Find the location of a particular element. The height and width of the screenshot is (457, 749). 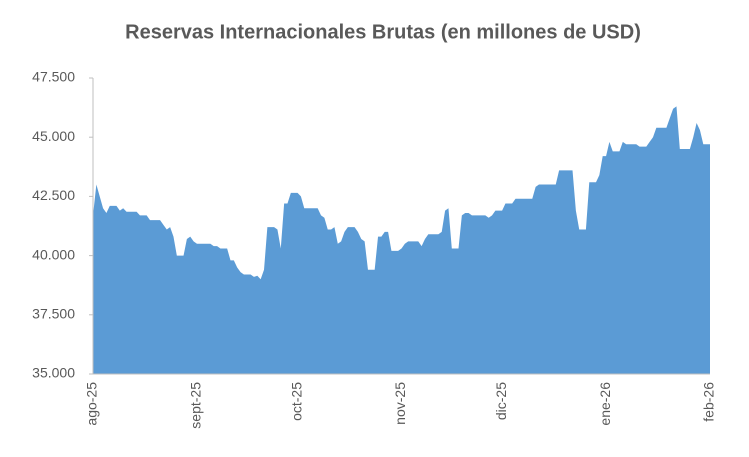

x-tick-label: nov-25 is located at coordinates (400, 403).